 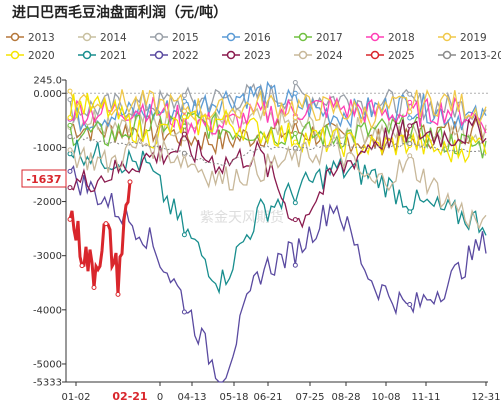 I want to click on x-tick-label: 06-21, so click(x=267, y=397).